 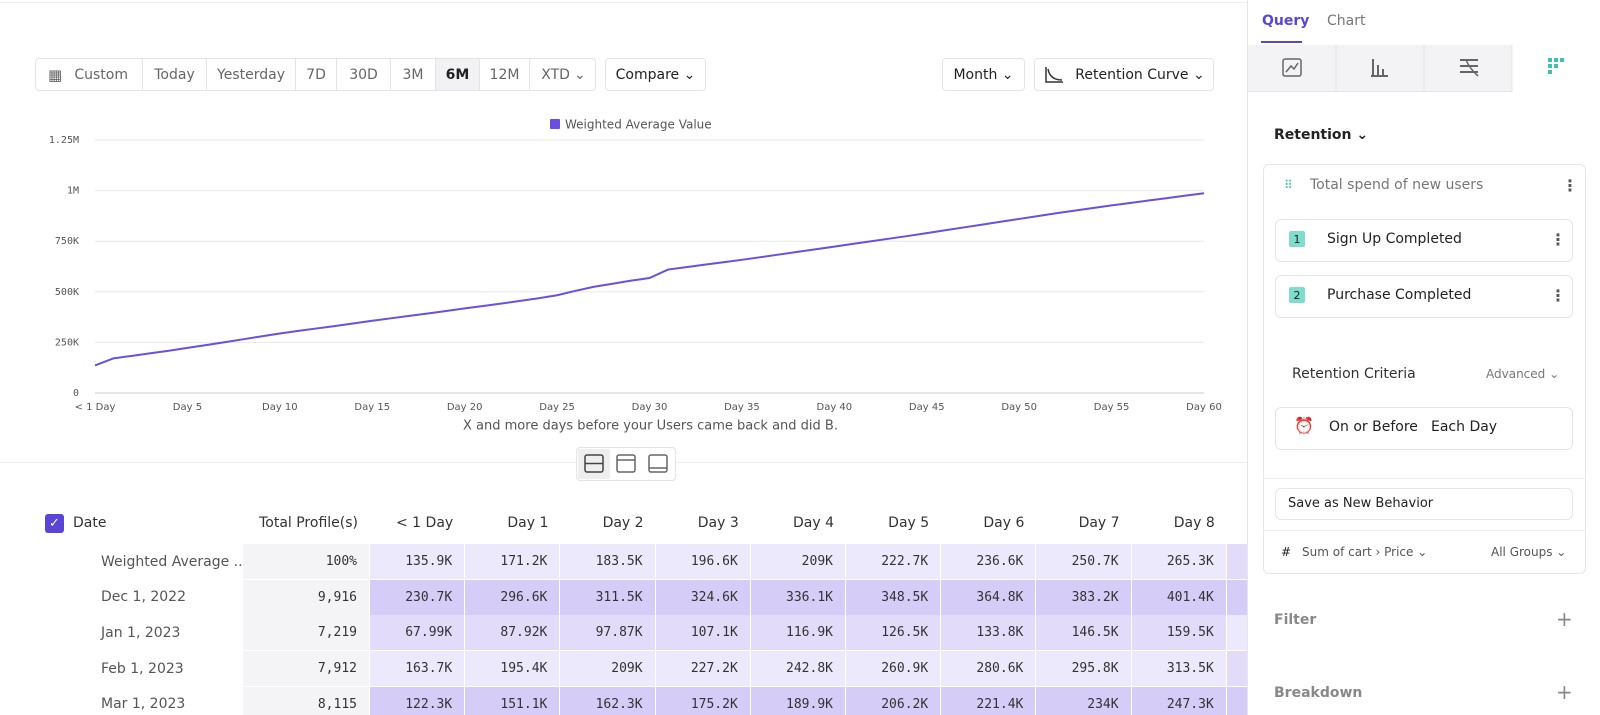 I want to click on criteria-interval: Each Day, so click(x=1464, y=427).